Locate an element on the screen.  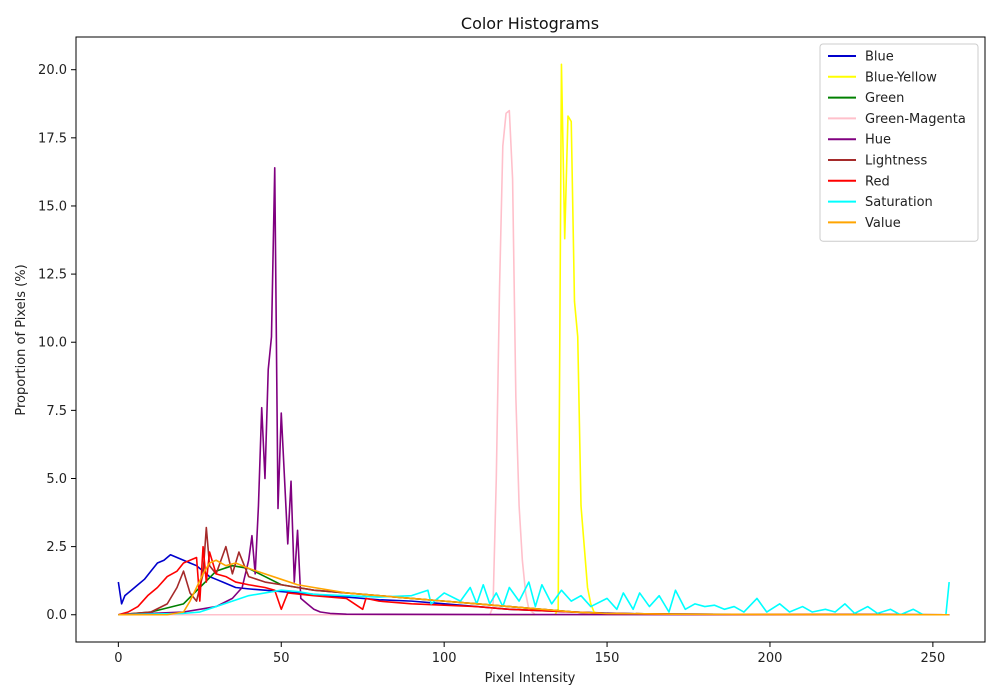
legend-label: Hue is located at coordinates (878, 140).